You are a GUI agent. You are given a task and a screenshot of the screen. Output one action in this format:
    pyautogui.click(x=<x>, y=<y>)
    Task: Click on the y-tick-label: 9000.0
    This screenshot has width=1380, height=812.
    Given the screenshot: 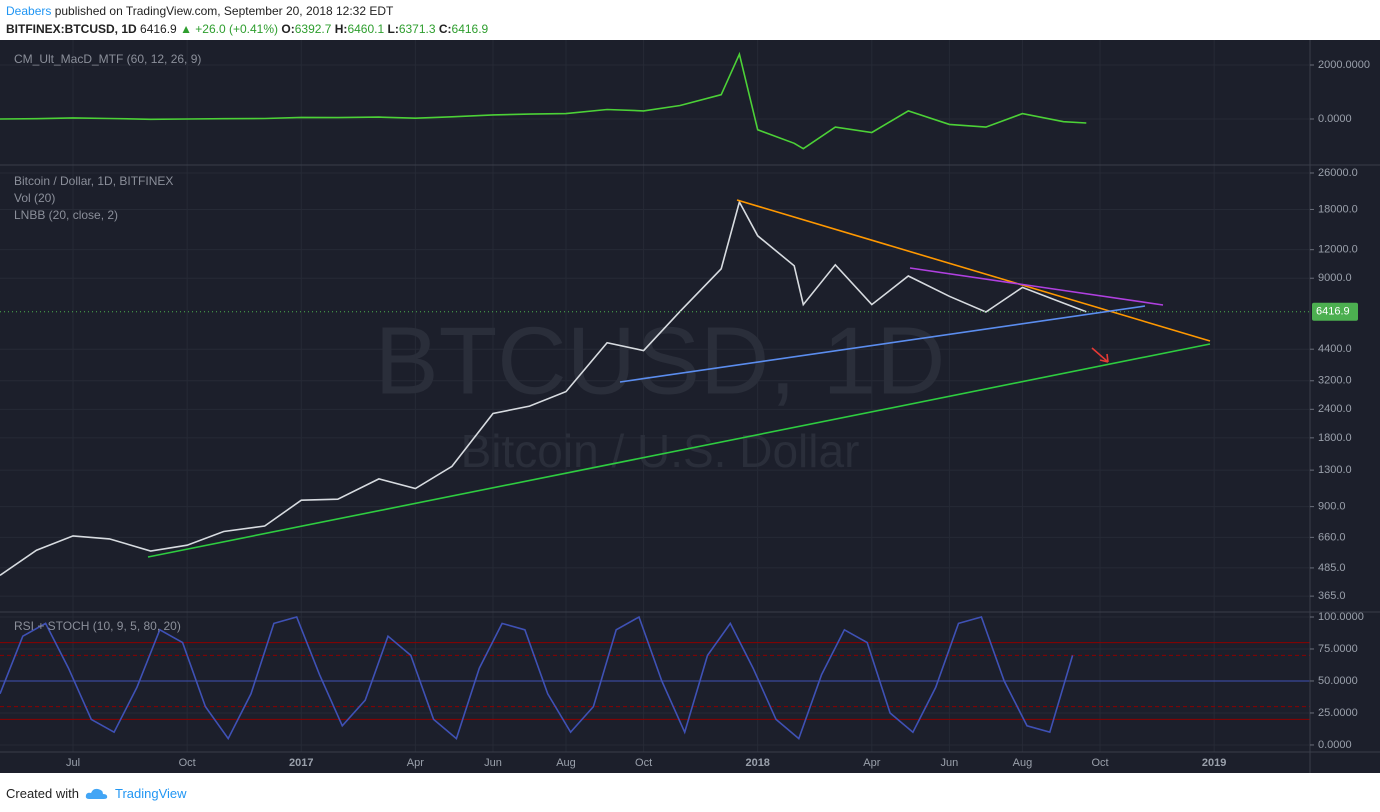 What is the action you would take?
    pyautogui.click(x=1335, y=278)
    